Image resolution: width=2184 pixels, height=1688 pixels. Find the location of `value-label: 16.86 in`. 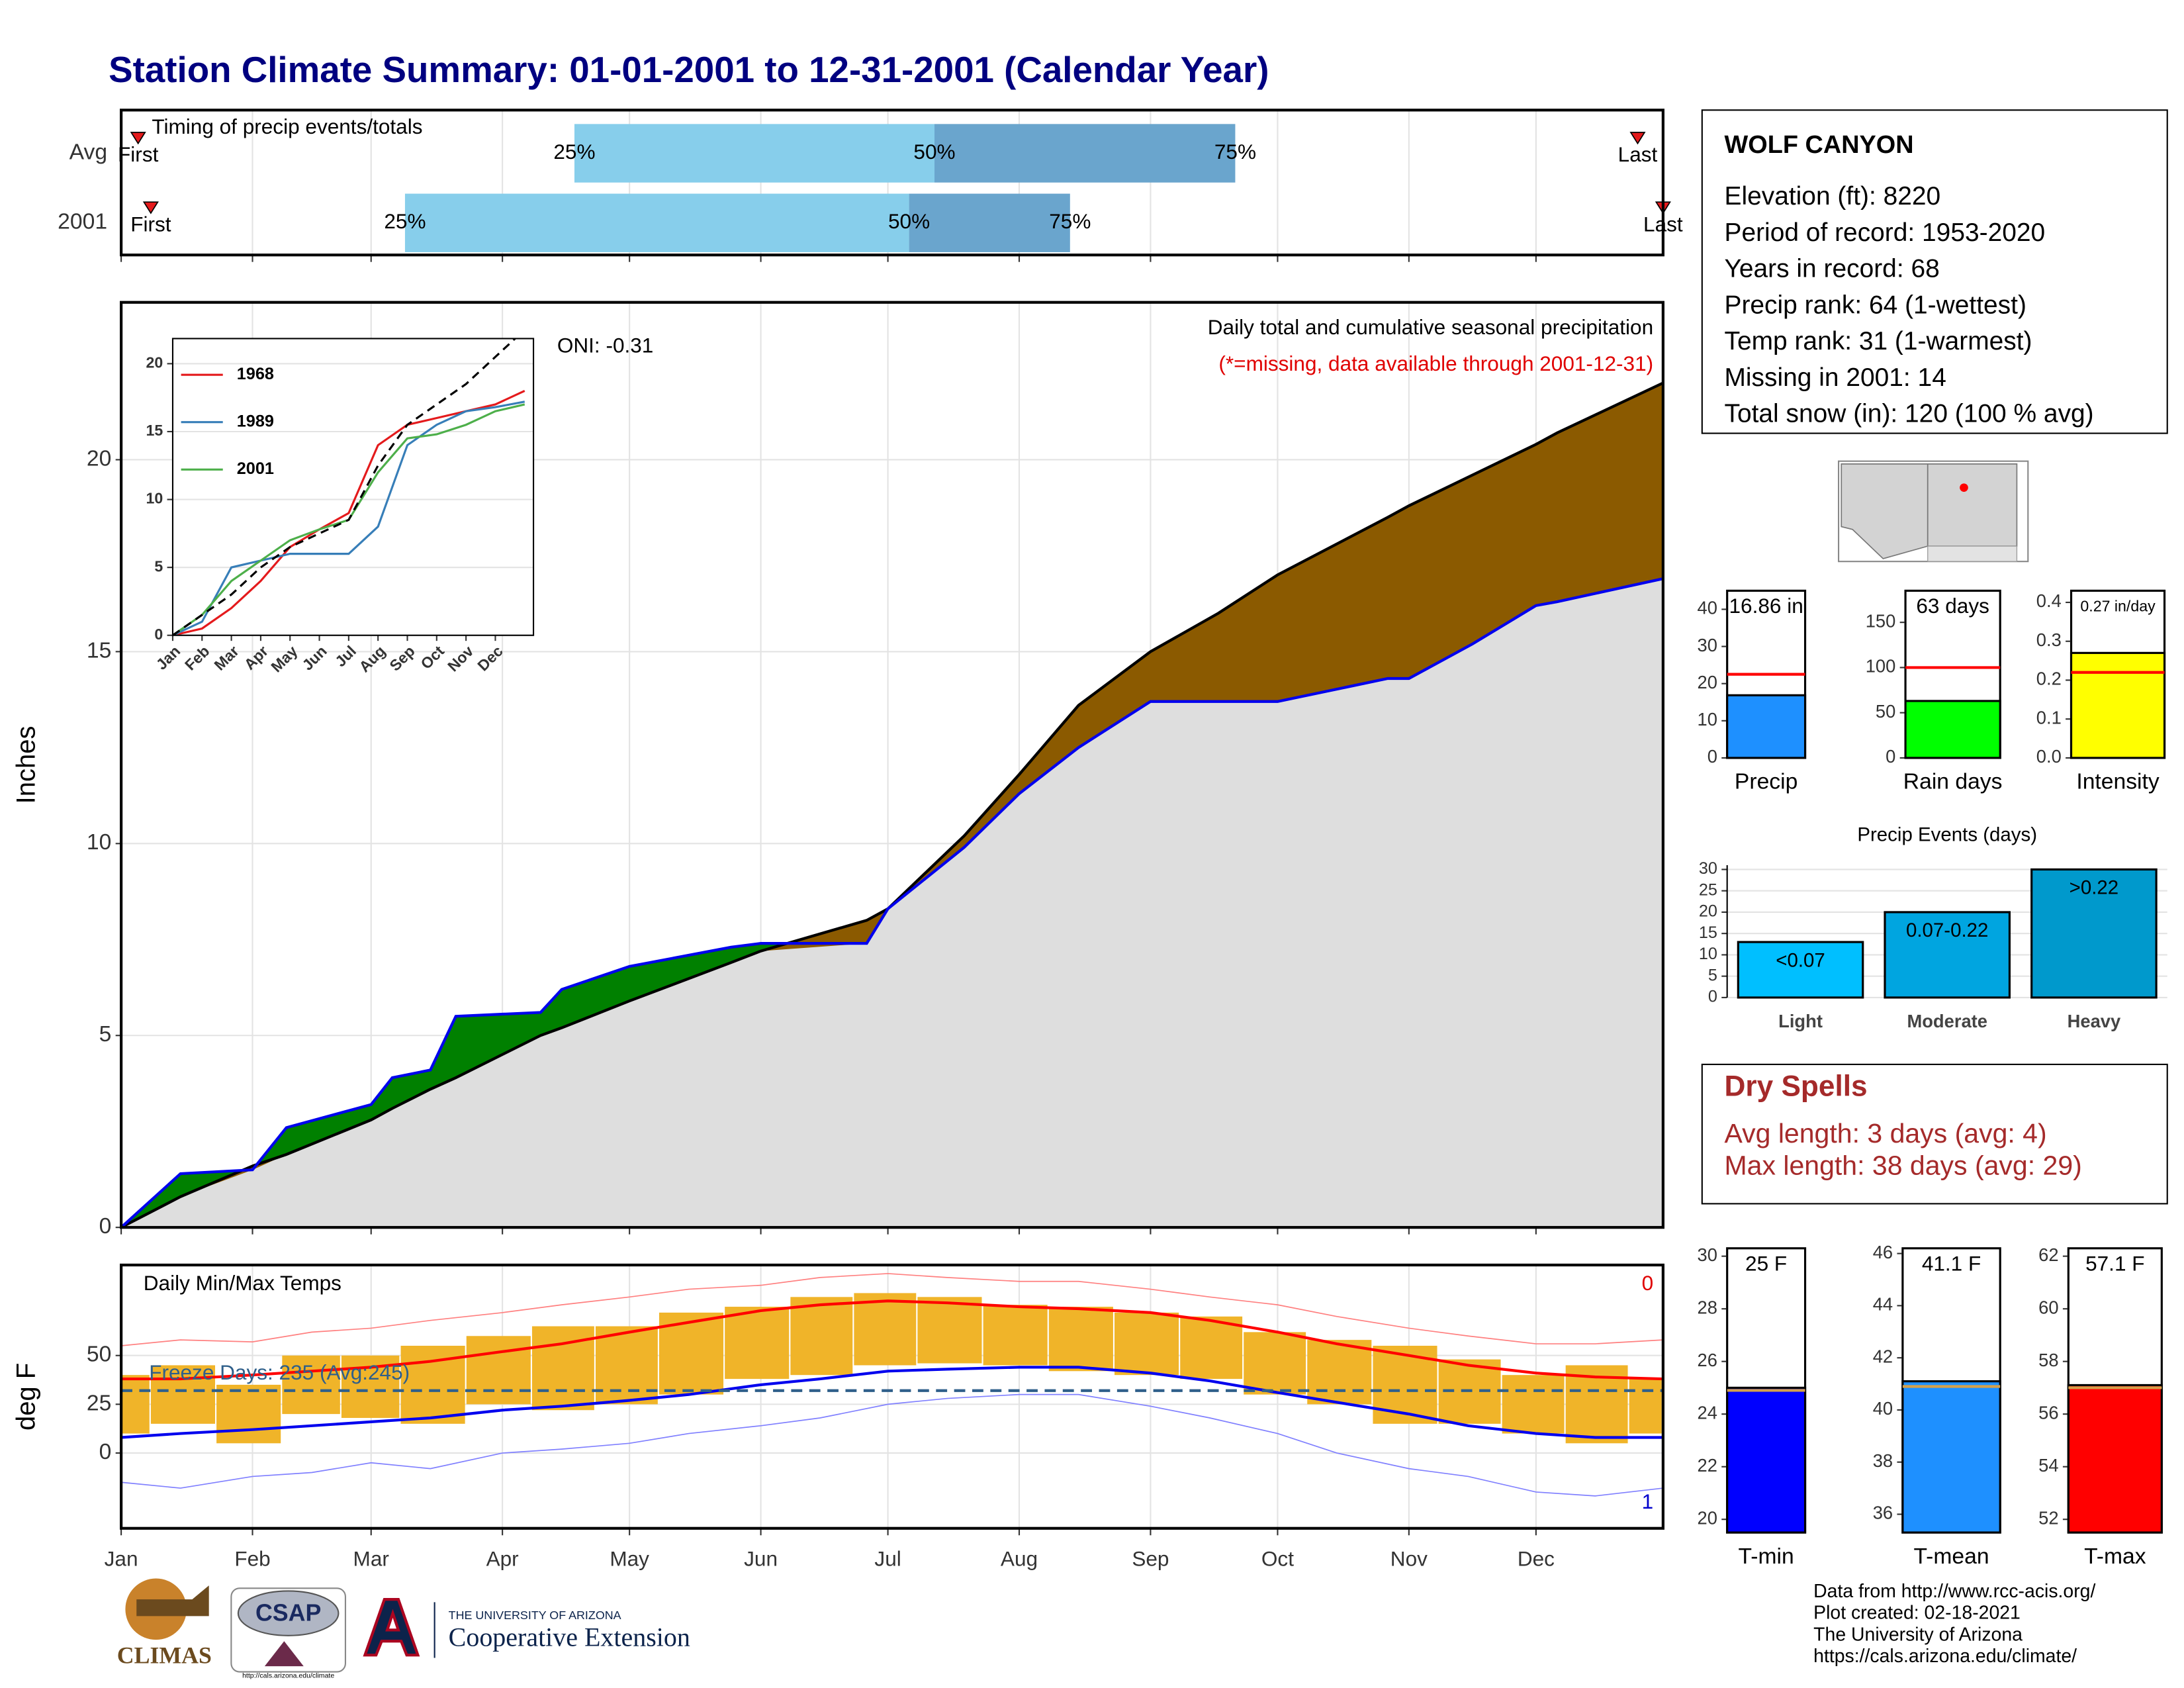

value-label: 16.86 in is located at coordinates (1766, 606).